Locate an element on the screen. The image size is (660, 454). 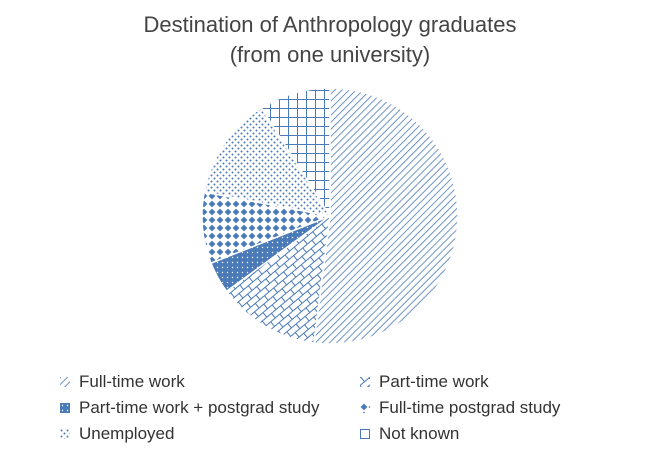
legend-swatch-not-known is located at coordinates (365, 434).